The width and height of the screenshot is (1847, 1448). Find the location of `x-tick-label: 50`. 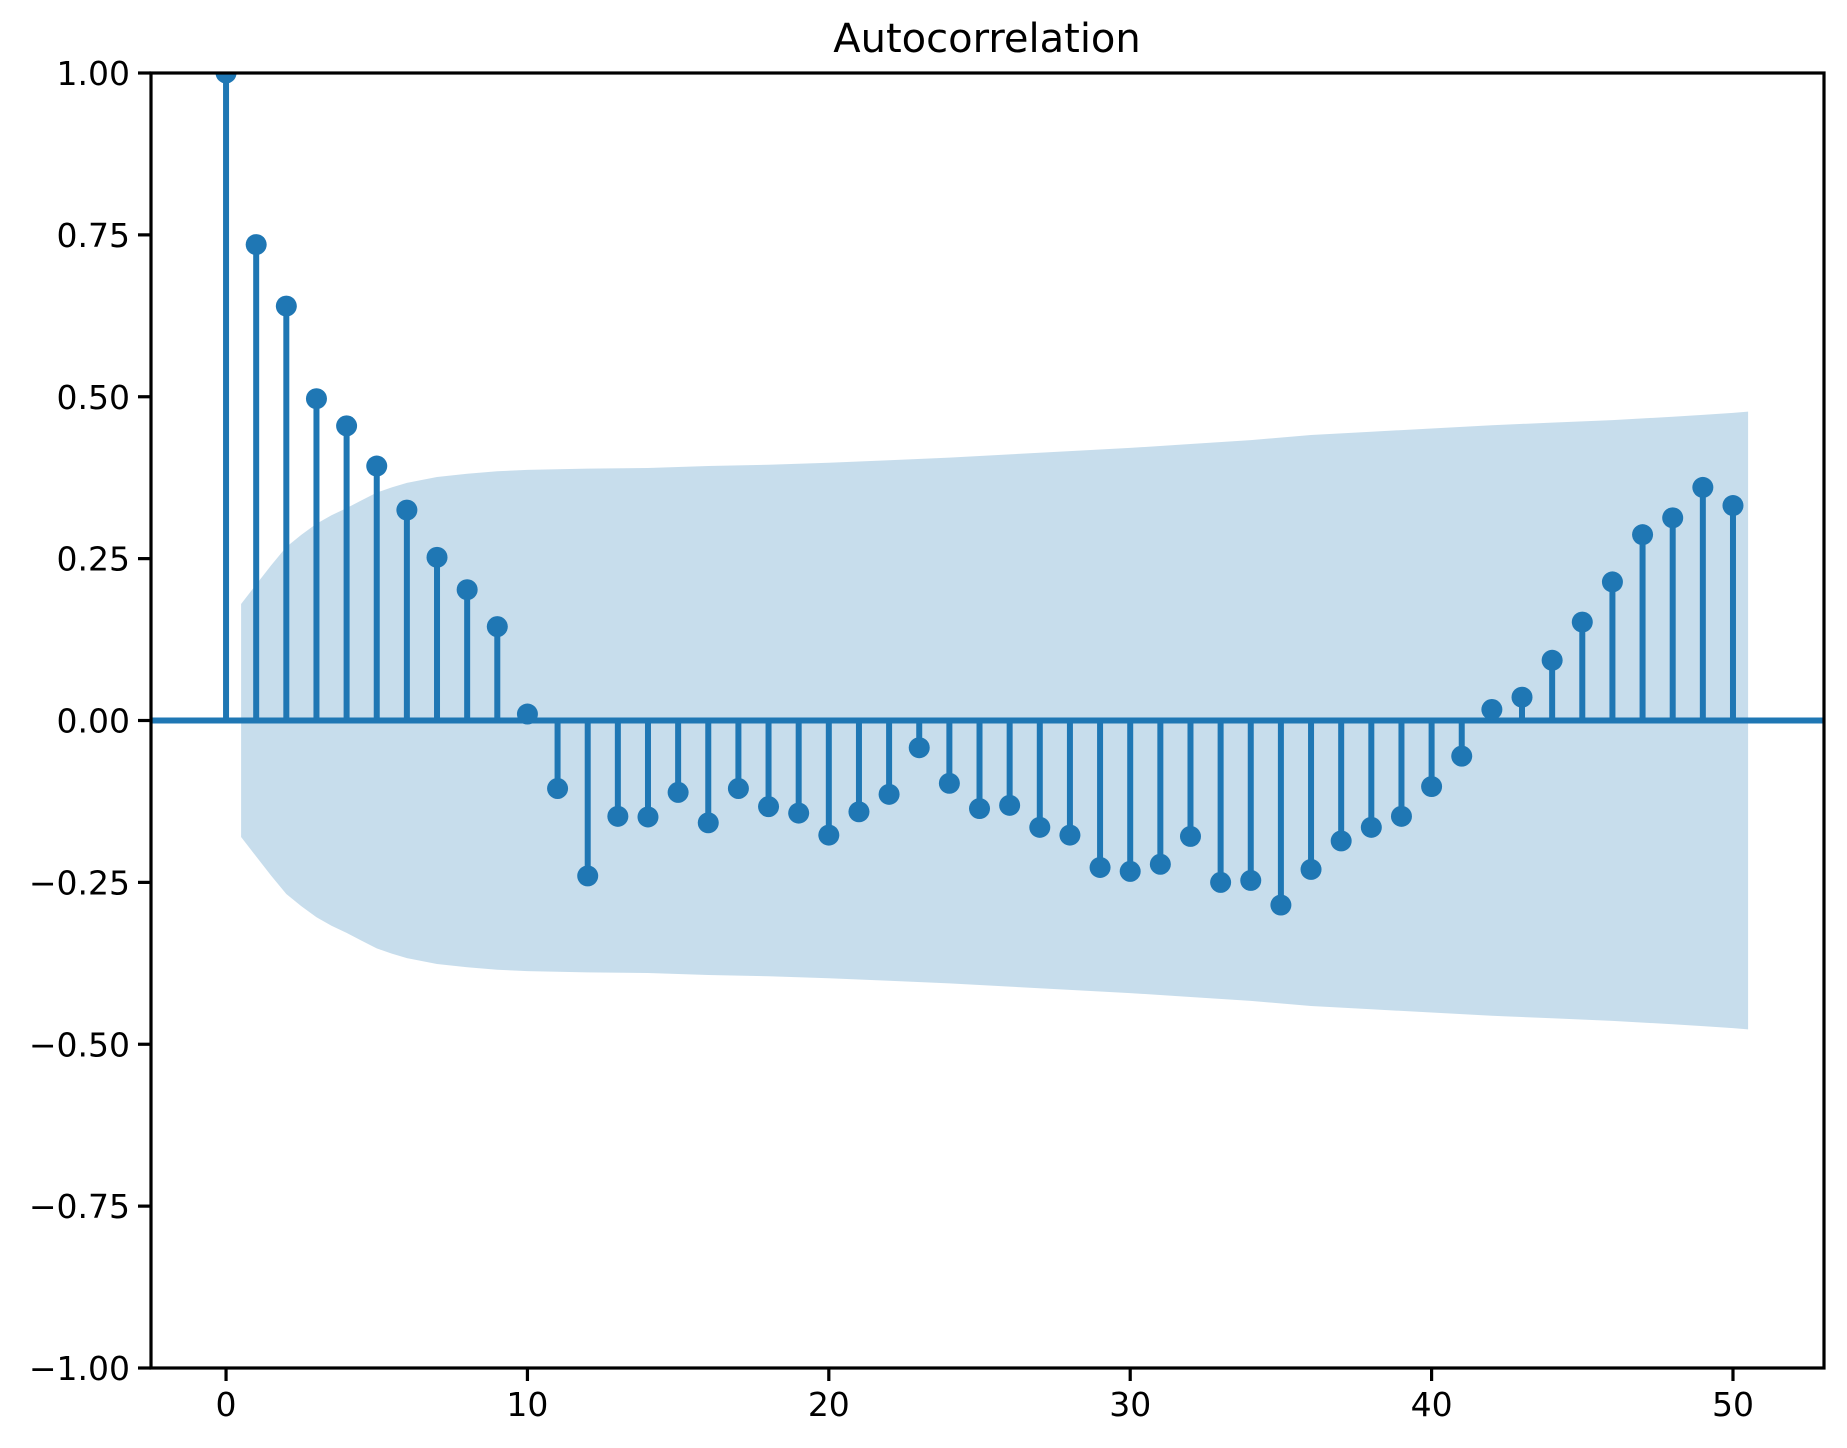

x-tick-label: 50 is located at coordinates (1733, 1404).